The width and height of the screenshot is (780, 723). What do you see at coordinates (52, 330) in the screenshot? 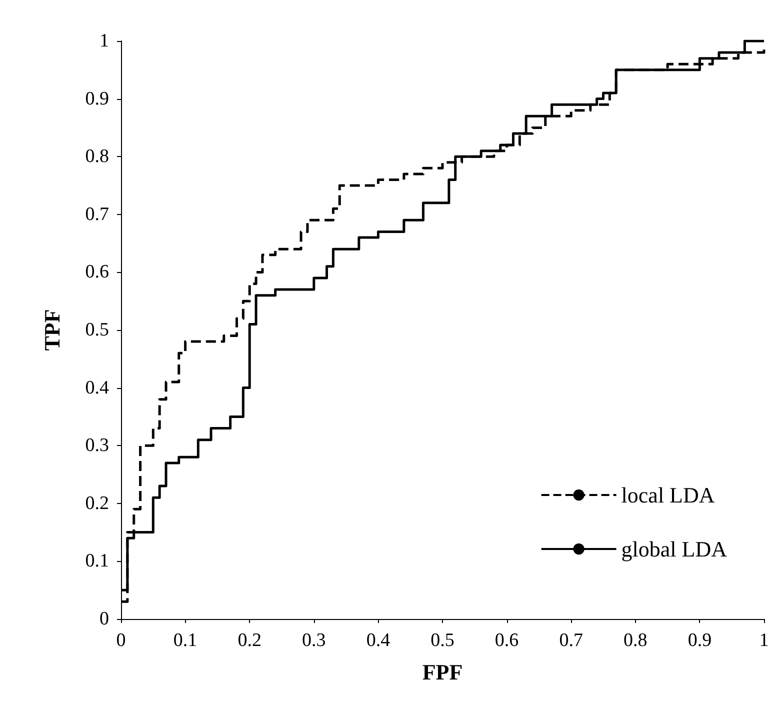
I see `y-axis-title: TPF` at bounding box center [52, 330].